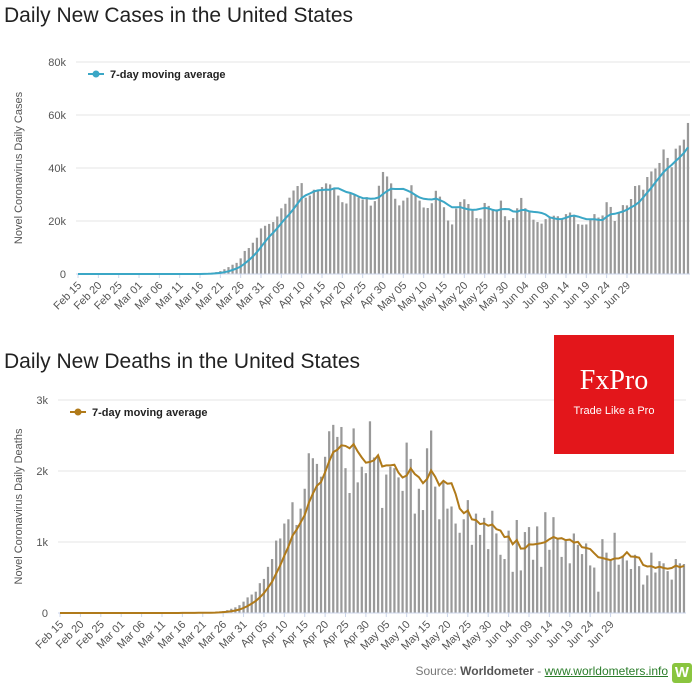 Image resolution: width=700 pixels, height=694 pixels. What do you see at coordinates (682, 673) in the screenshot?
I see `worldometer-logo-icon: W` at bounding box center [682, 673].